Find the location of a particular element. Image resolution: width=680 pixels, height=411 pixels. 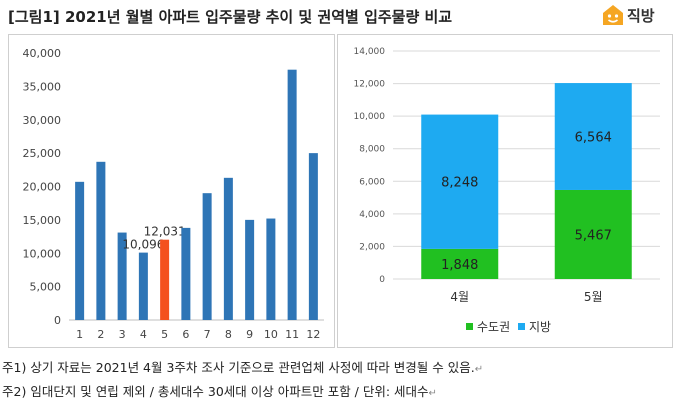

y-tick-label: 4,000 is located at coordinates (372, 215).